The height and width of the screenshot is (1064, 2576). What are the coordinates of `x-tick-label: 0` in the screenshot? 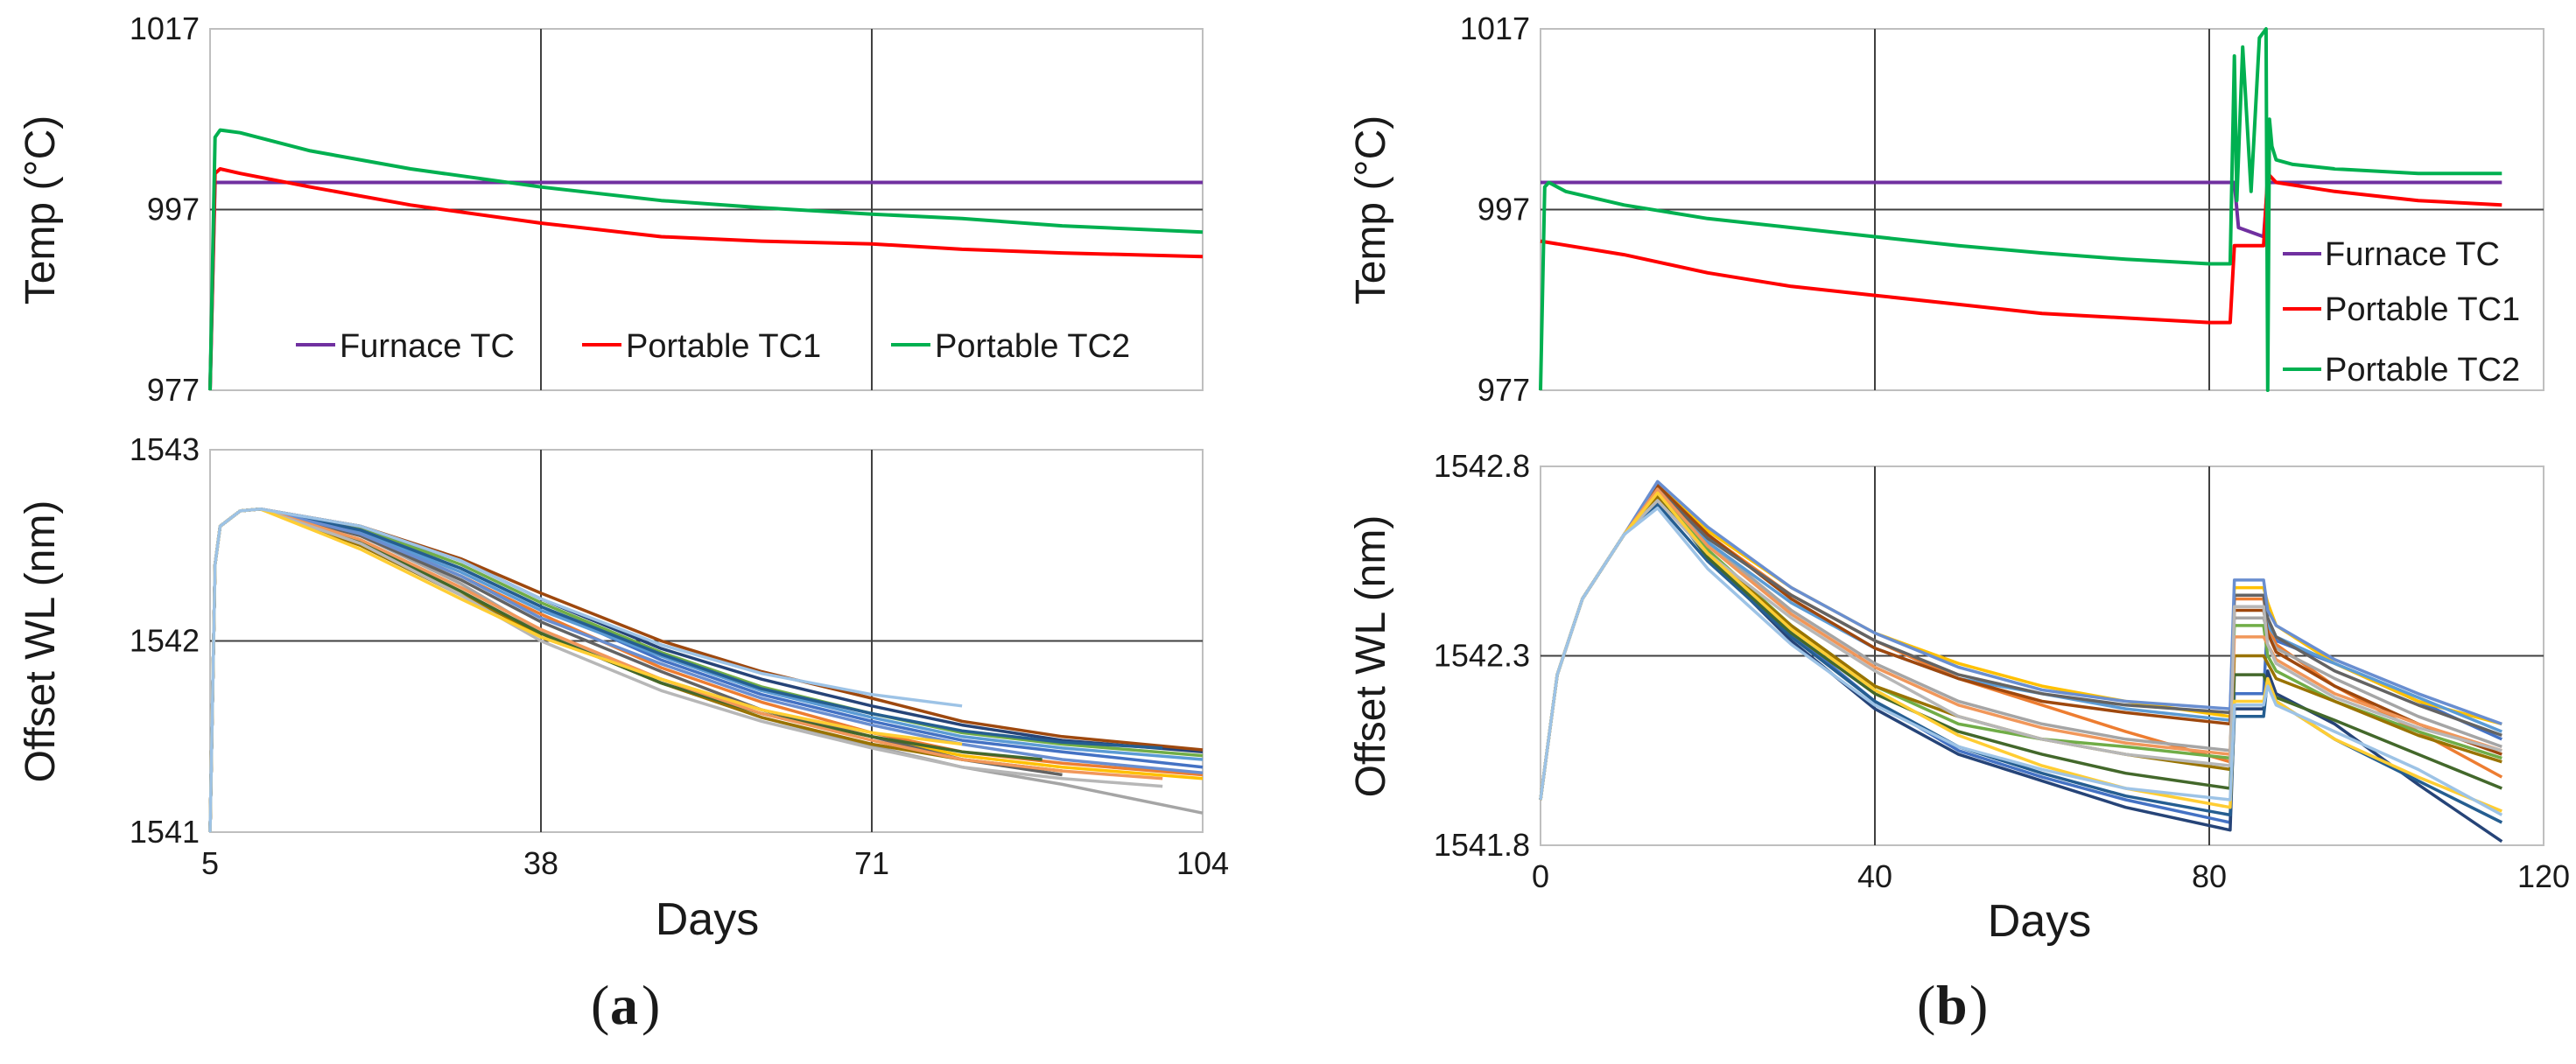 It's located at (1541, 876).